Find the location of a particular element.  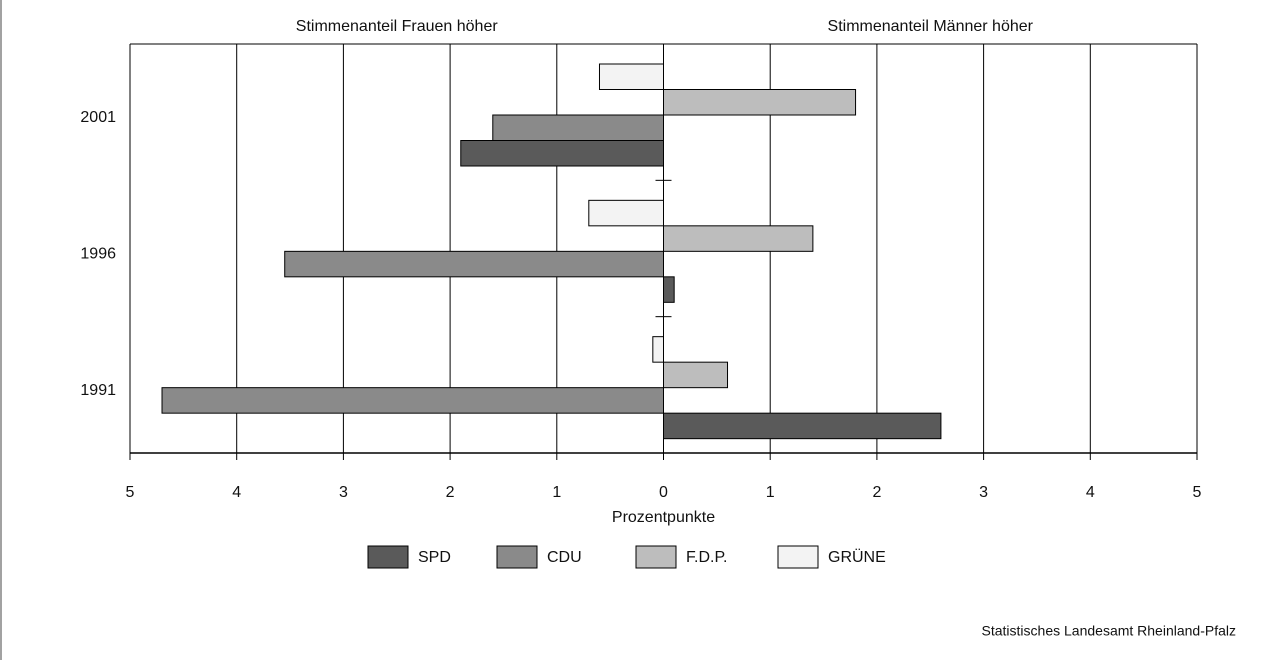

annotation: Stimmenanteil Frauen höher is located at coordinates (397, 26).